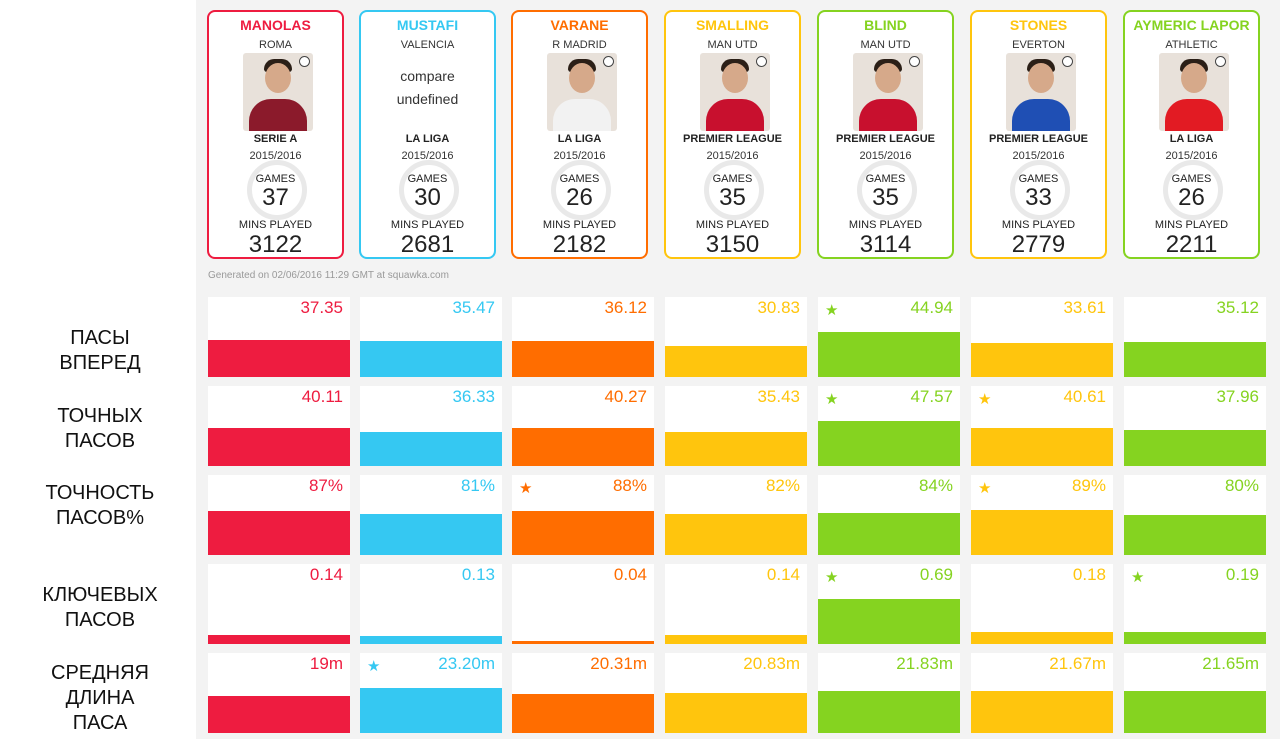  What do you see at coordinates (889, 693) in the screenshot?
I see `stat-cell: 21.83m` at bounding box center [889, 693].